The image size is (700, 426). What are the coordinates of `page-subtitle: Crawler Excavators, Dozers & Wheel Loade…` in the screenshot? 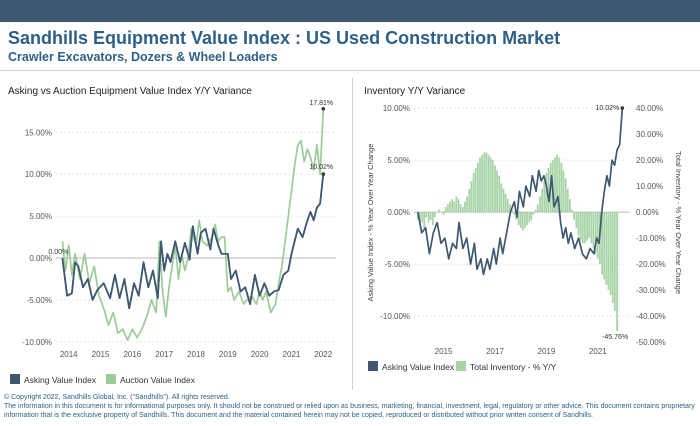 It's located at (143, 57).